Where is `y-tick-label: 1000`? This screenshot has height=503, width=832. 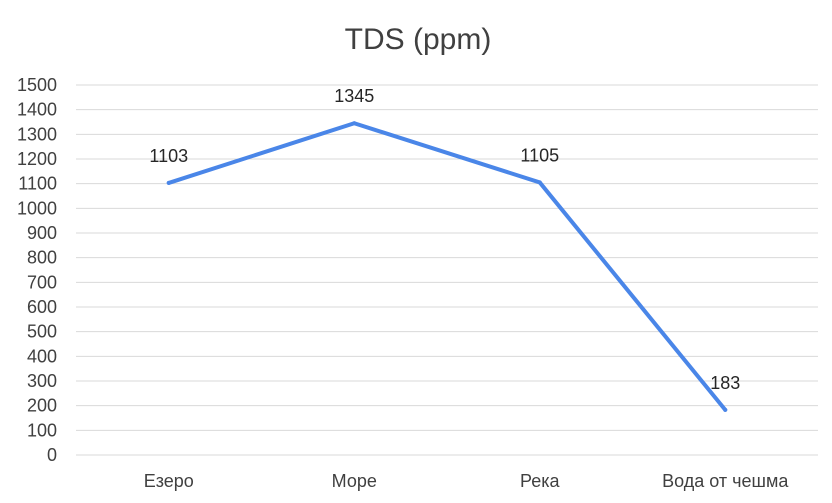 y-tick-label: 1000 is located at coordinates (37, 208).